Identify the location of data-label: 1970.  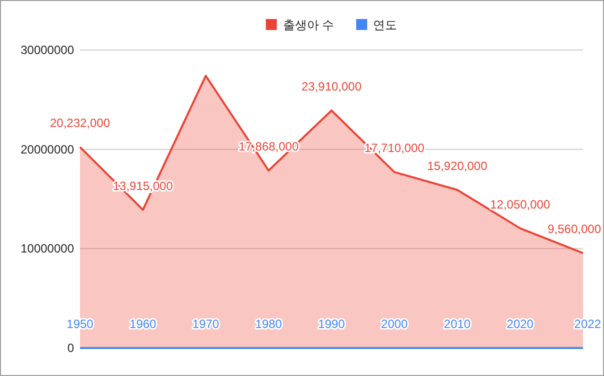
(206, 323).